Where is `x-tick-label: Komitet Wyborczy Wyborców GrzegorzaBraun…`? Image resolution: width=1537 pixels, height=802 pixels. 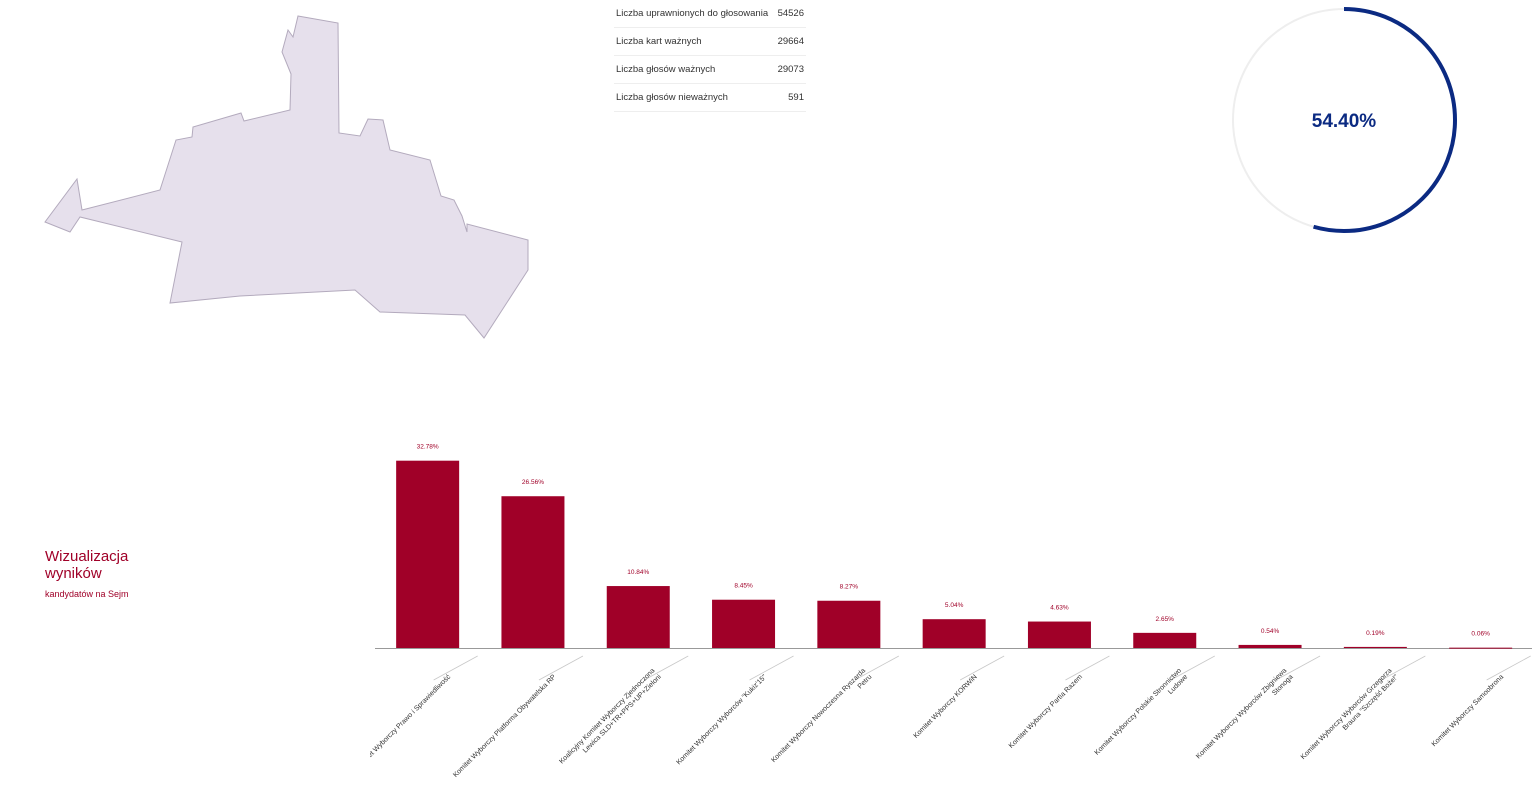
x-tick-label: Komitet Wyborczy Wyborców GrzegorzaBraun… is located at coordinates (1350, 717).